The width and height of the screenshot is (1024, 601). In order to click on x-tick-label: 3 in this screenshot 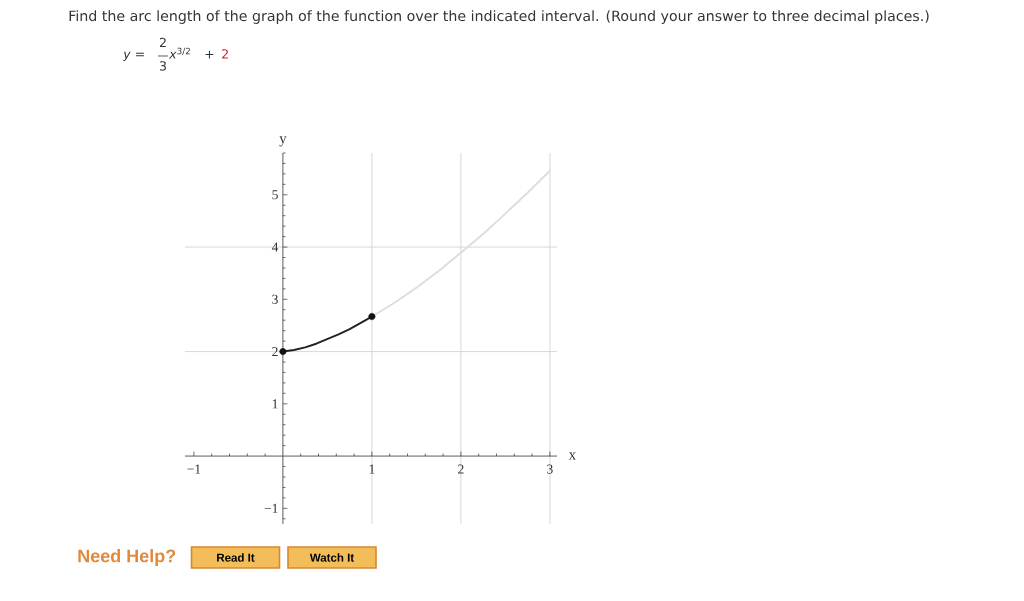, I will do `click(550, 469)`.